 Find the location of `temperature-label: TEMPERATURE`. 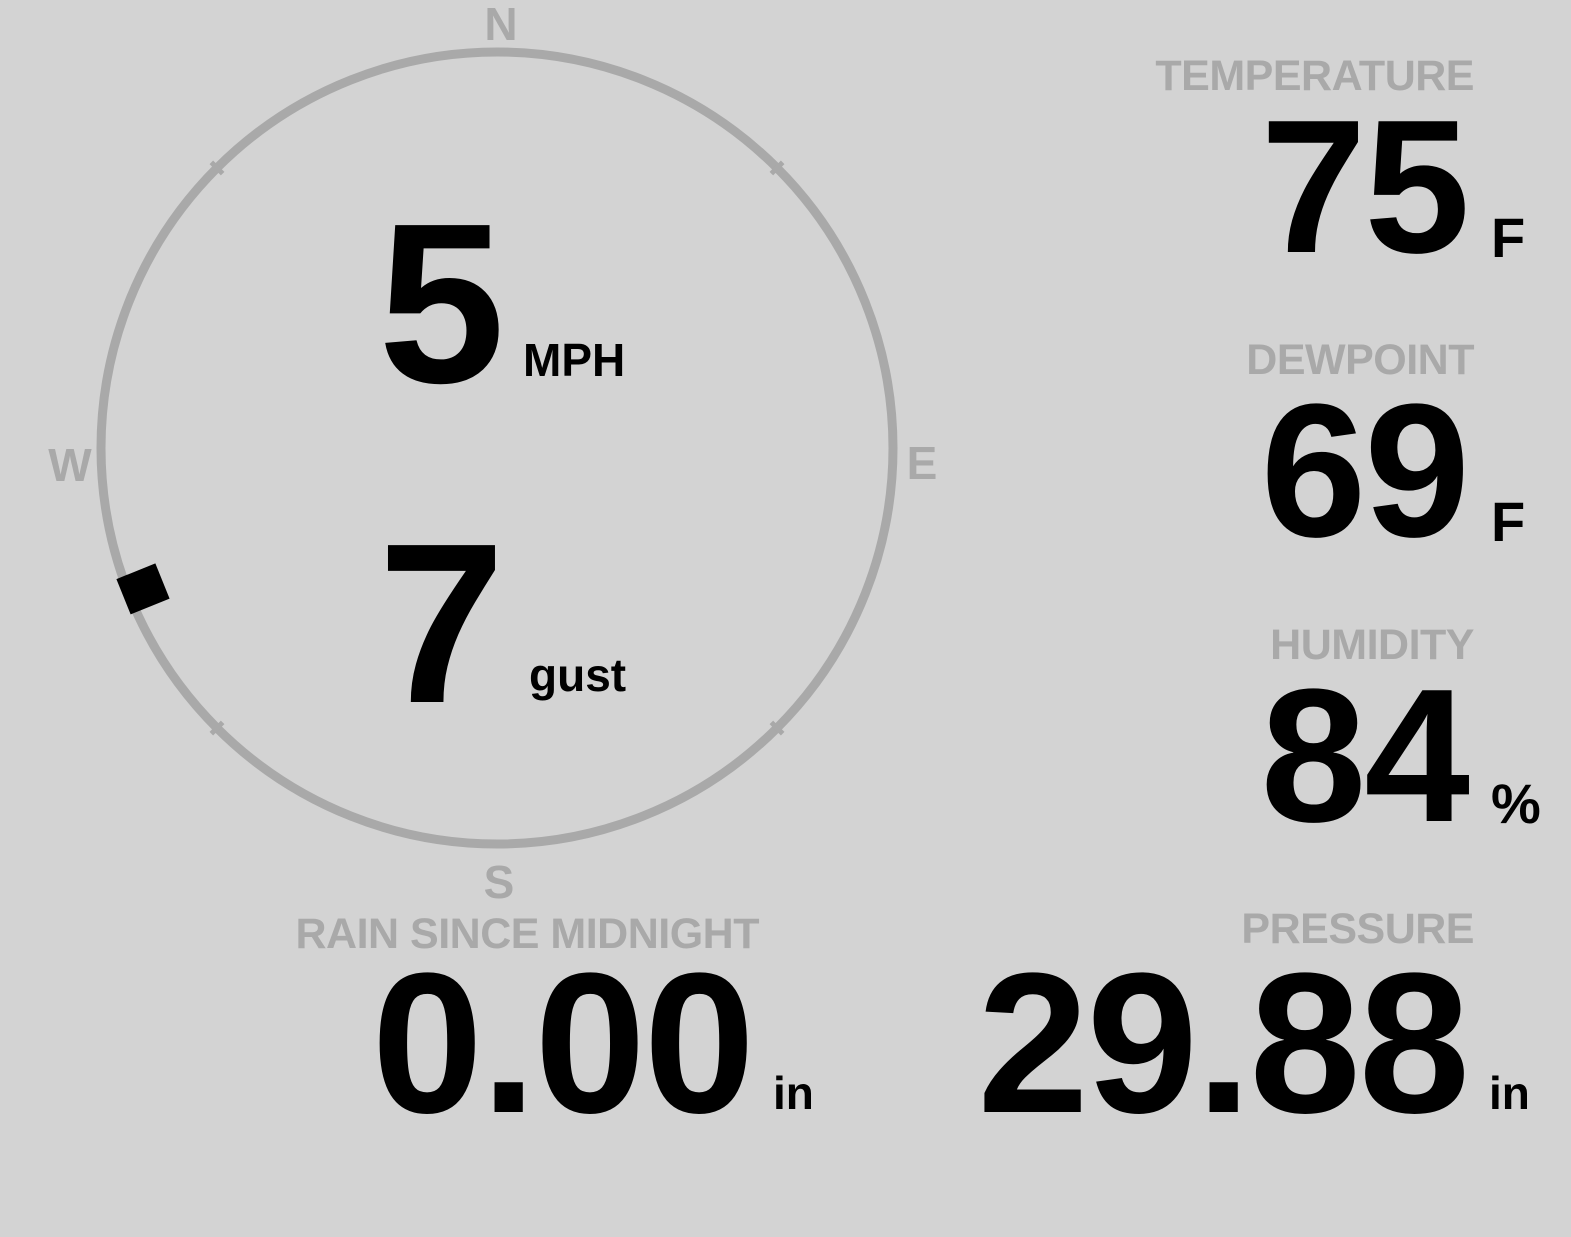

temperature-label: TEMPERATURE is located at coordinates (1314, 76).